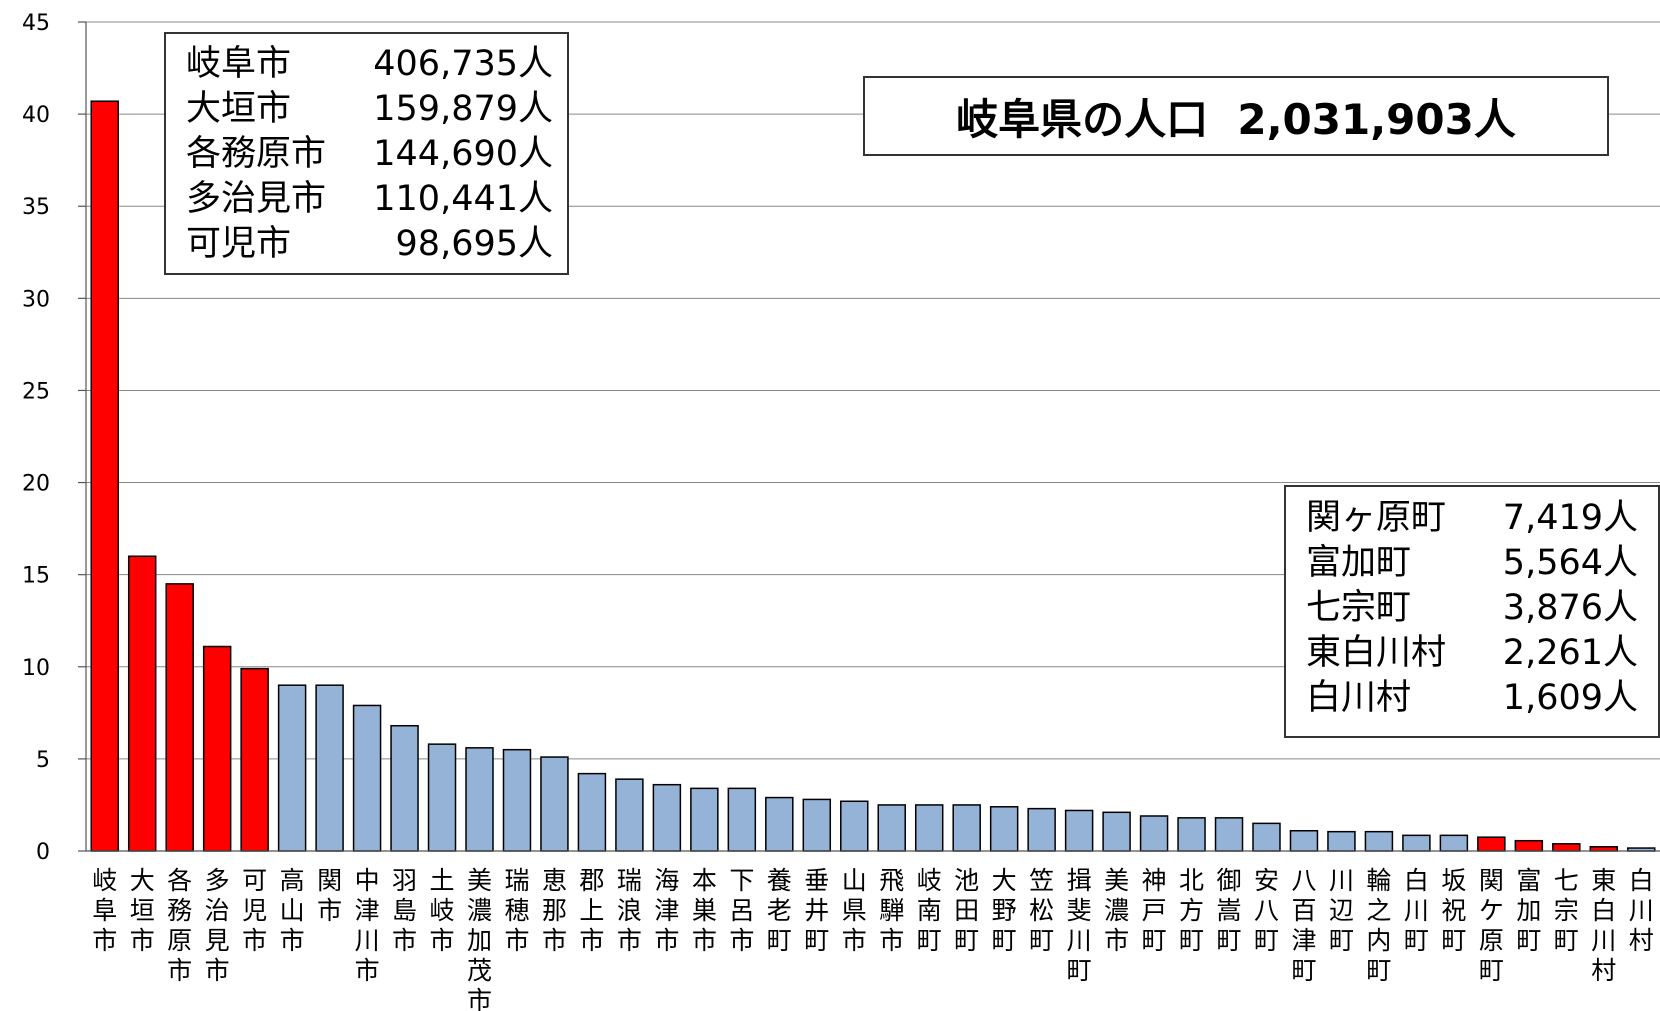 This screenshot has width=1660, height=1011. I want to click on x-category-label: 川辺町, so click(1341, 910).